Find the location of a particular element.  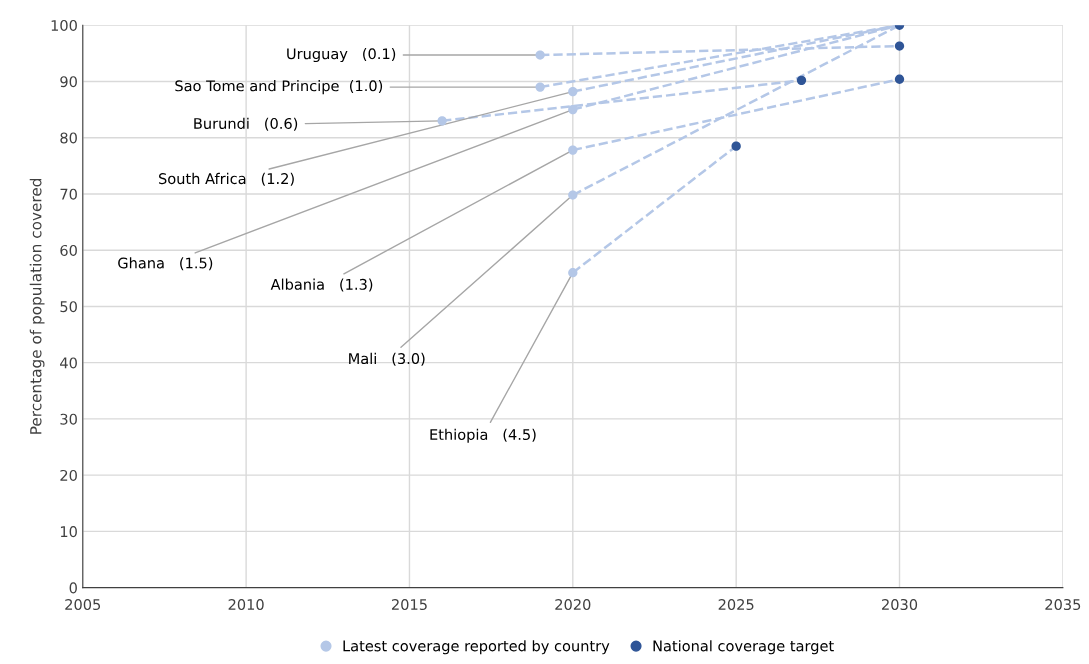

legend-label: Latest coverage reported by country is located at coordinates (476, 647).